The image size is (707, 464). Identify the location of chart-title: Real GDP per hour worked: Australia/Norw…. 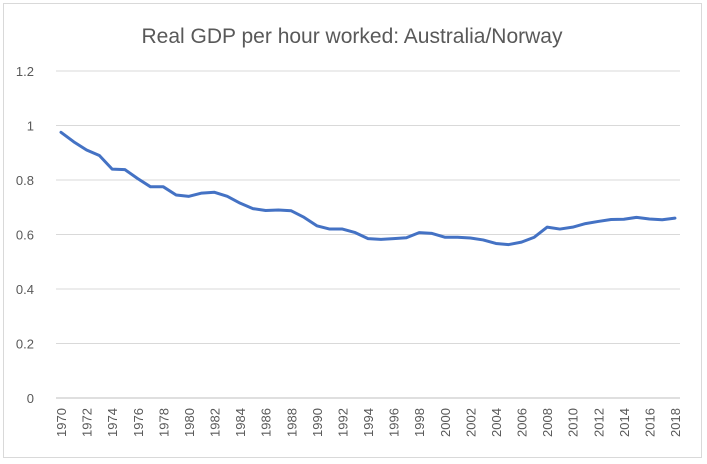
(352, 36).